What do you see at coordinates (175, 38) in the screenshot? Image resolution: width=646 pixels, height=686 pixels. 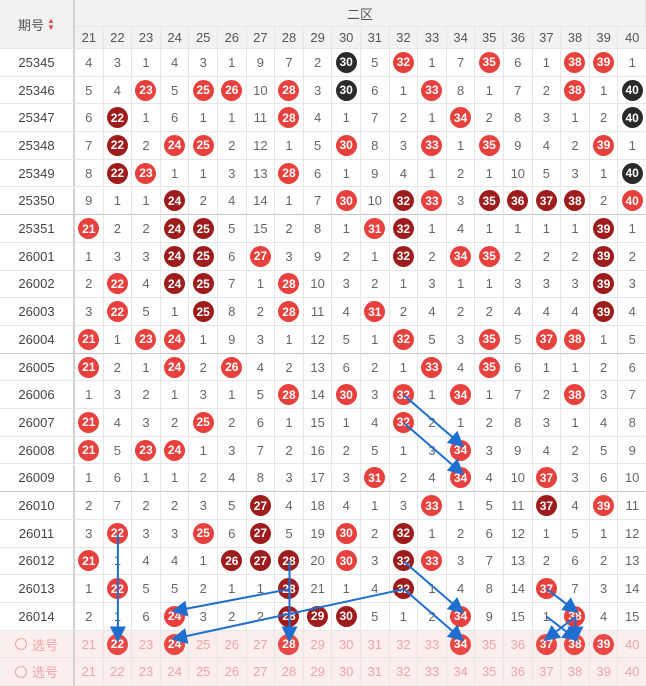 I see `column-header-24: 24` at bounding box center [175, 38].